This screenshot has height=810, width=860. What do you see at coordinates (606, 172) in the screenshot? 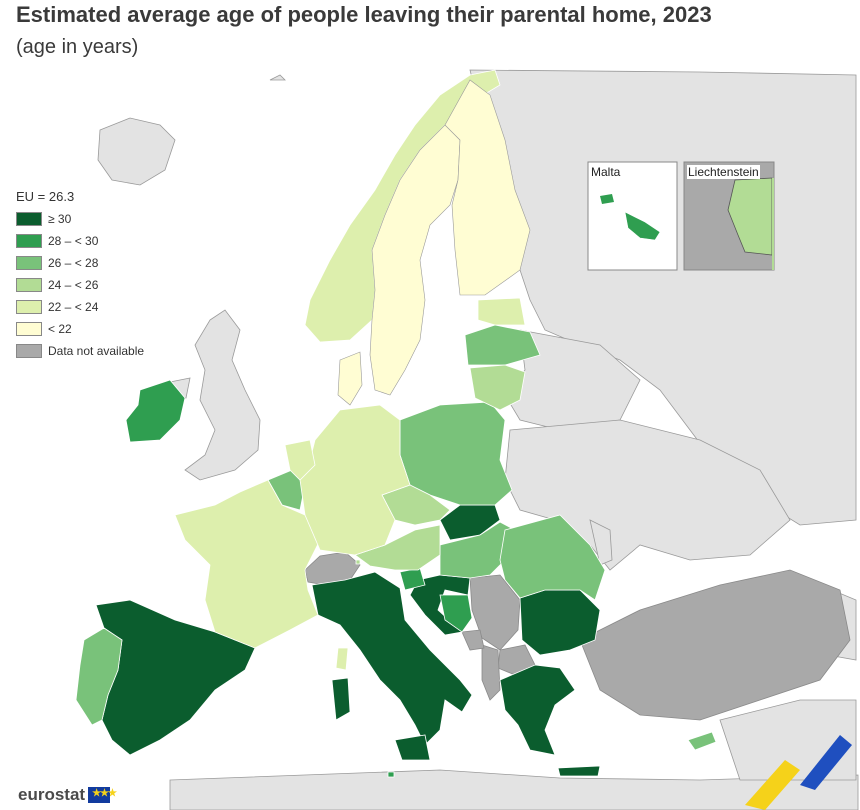
I see `inset-malta-label: Malta` at bounding box center [606, 172].